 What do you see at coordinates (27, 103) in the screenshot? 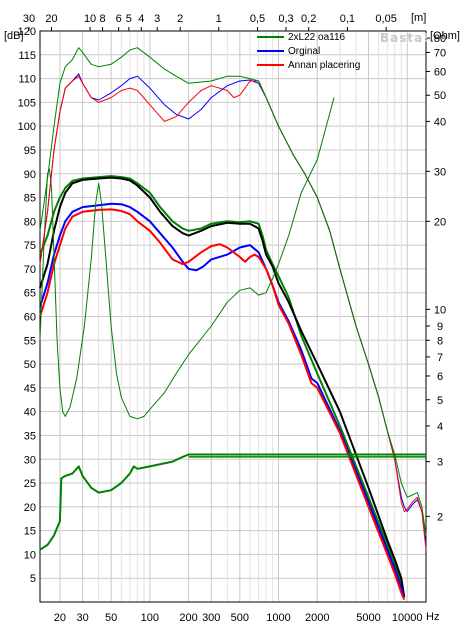
I see `left-tick-label: 105` at bounding box center [27, 103].